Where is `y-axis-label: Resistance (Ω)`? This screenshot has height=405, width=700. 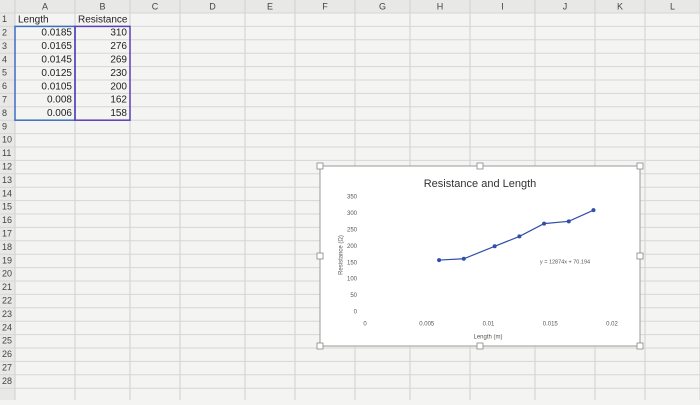 y-axis-label: Resistance (Ω) is located at coordinates (342, 255).